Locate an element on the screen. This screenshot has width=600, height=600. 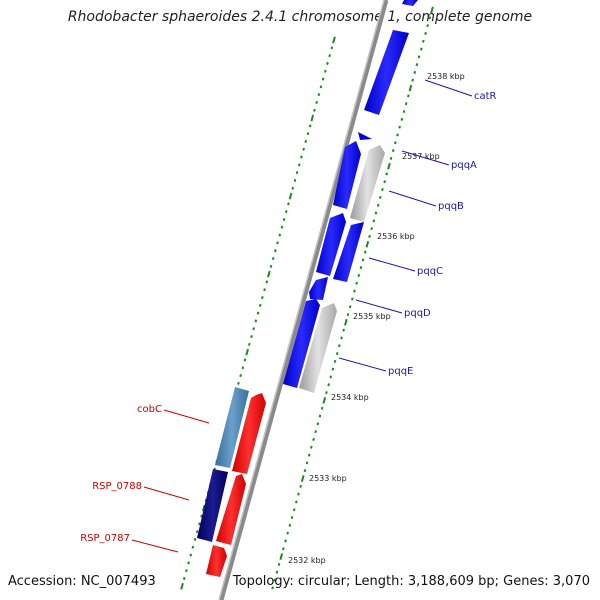
label-leader-catR is located at coordinates (448, 88).